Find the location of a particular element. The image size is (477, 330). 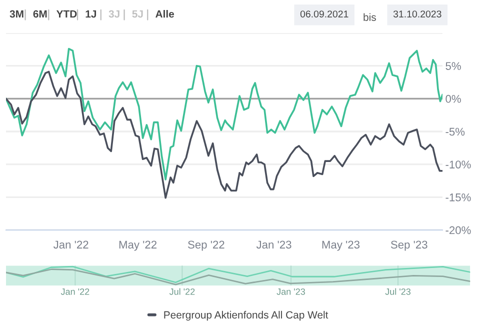

y-tick-label: -15% is located at coordinates (458, 197).